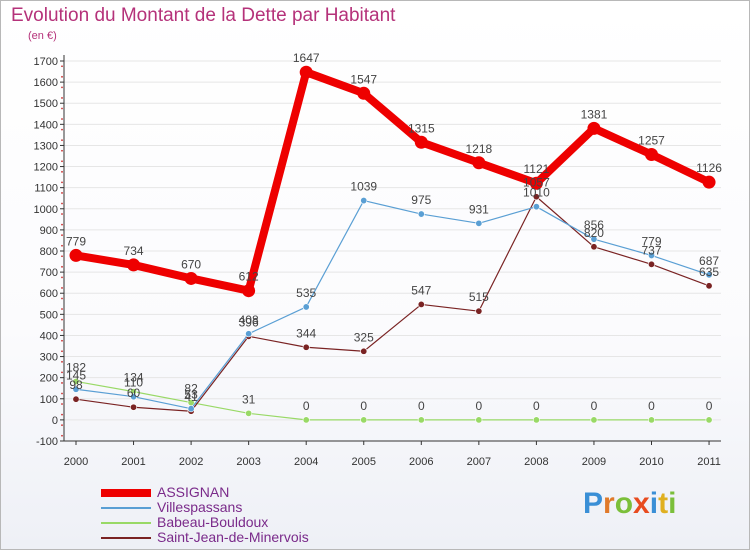 The image size is (750, 550). I want to click on data-label: 515, so click(479, 297).